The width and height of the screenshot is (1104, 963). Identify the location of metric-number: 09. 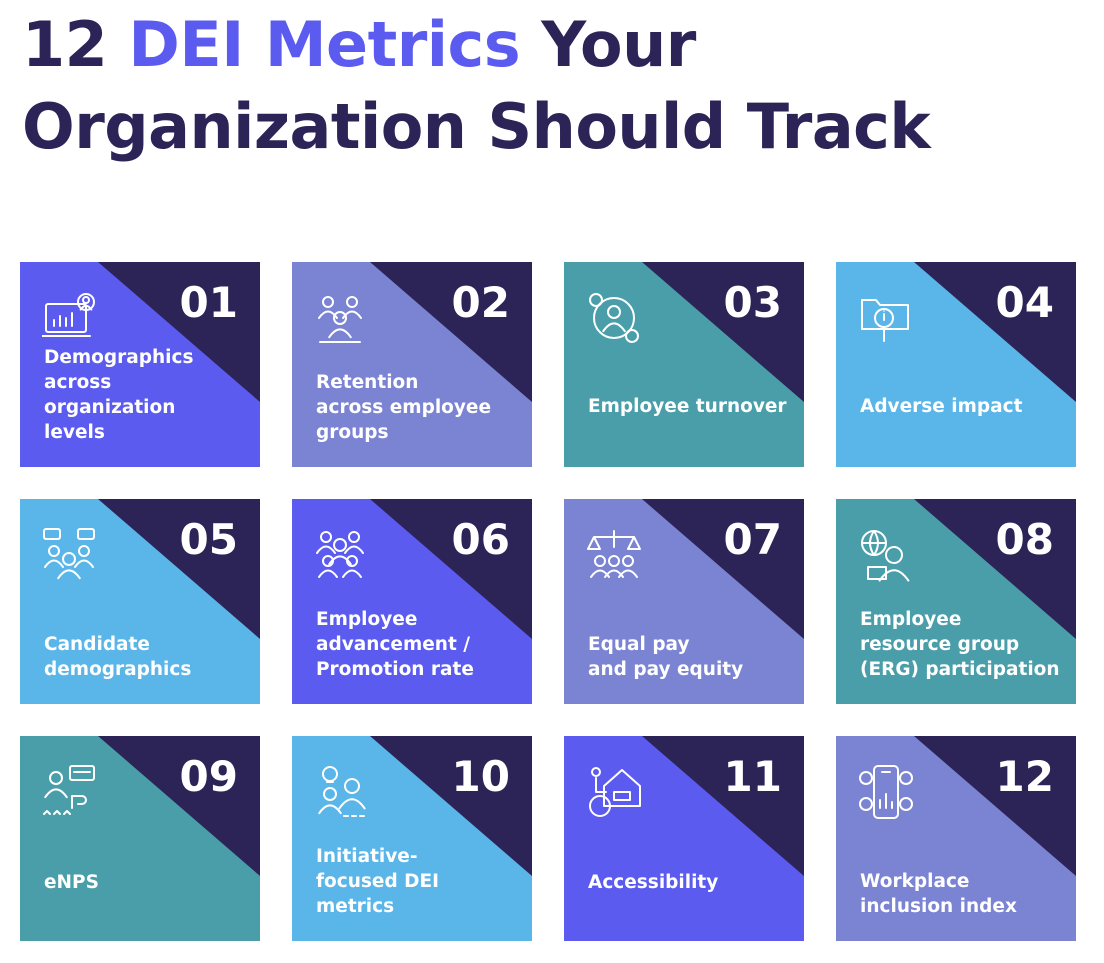
(208, 776).